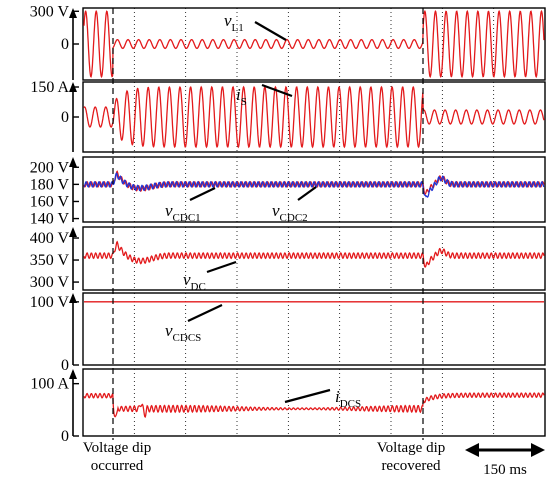 This screenshot has height=483, width=550. Describe the element at coordinates (50, 260) in the screenshot. I see `y-tick-label: 350 V` at that location.